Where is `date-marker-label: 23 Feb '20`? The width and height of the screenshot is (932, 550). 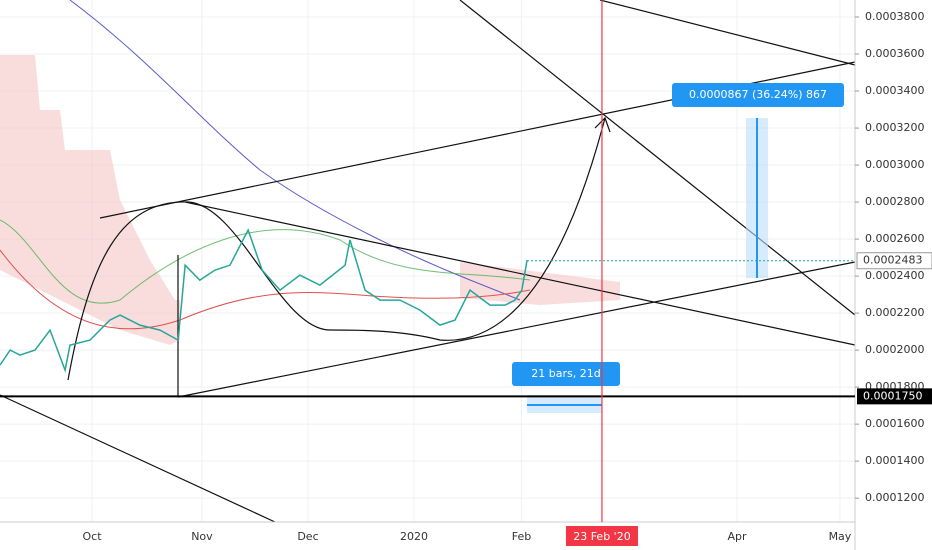 date-marker-label: 23 Feb '20 is located at coordinates (602, 536).